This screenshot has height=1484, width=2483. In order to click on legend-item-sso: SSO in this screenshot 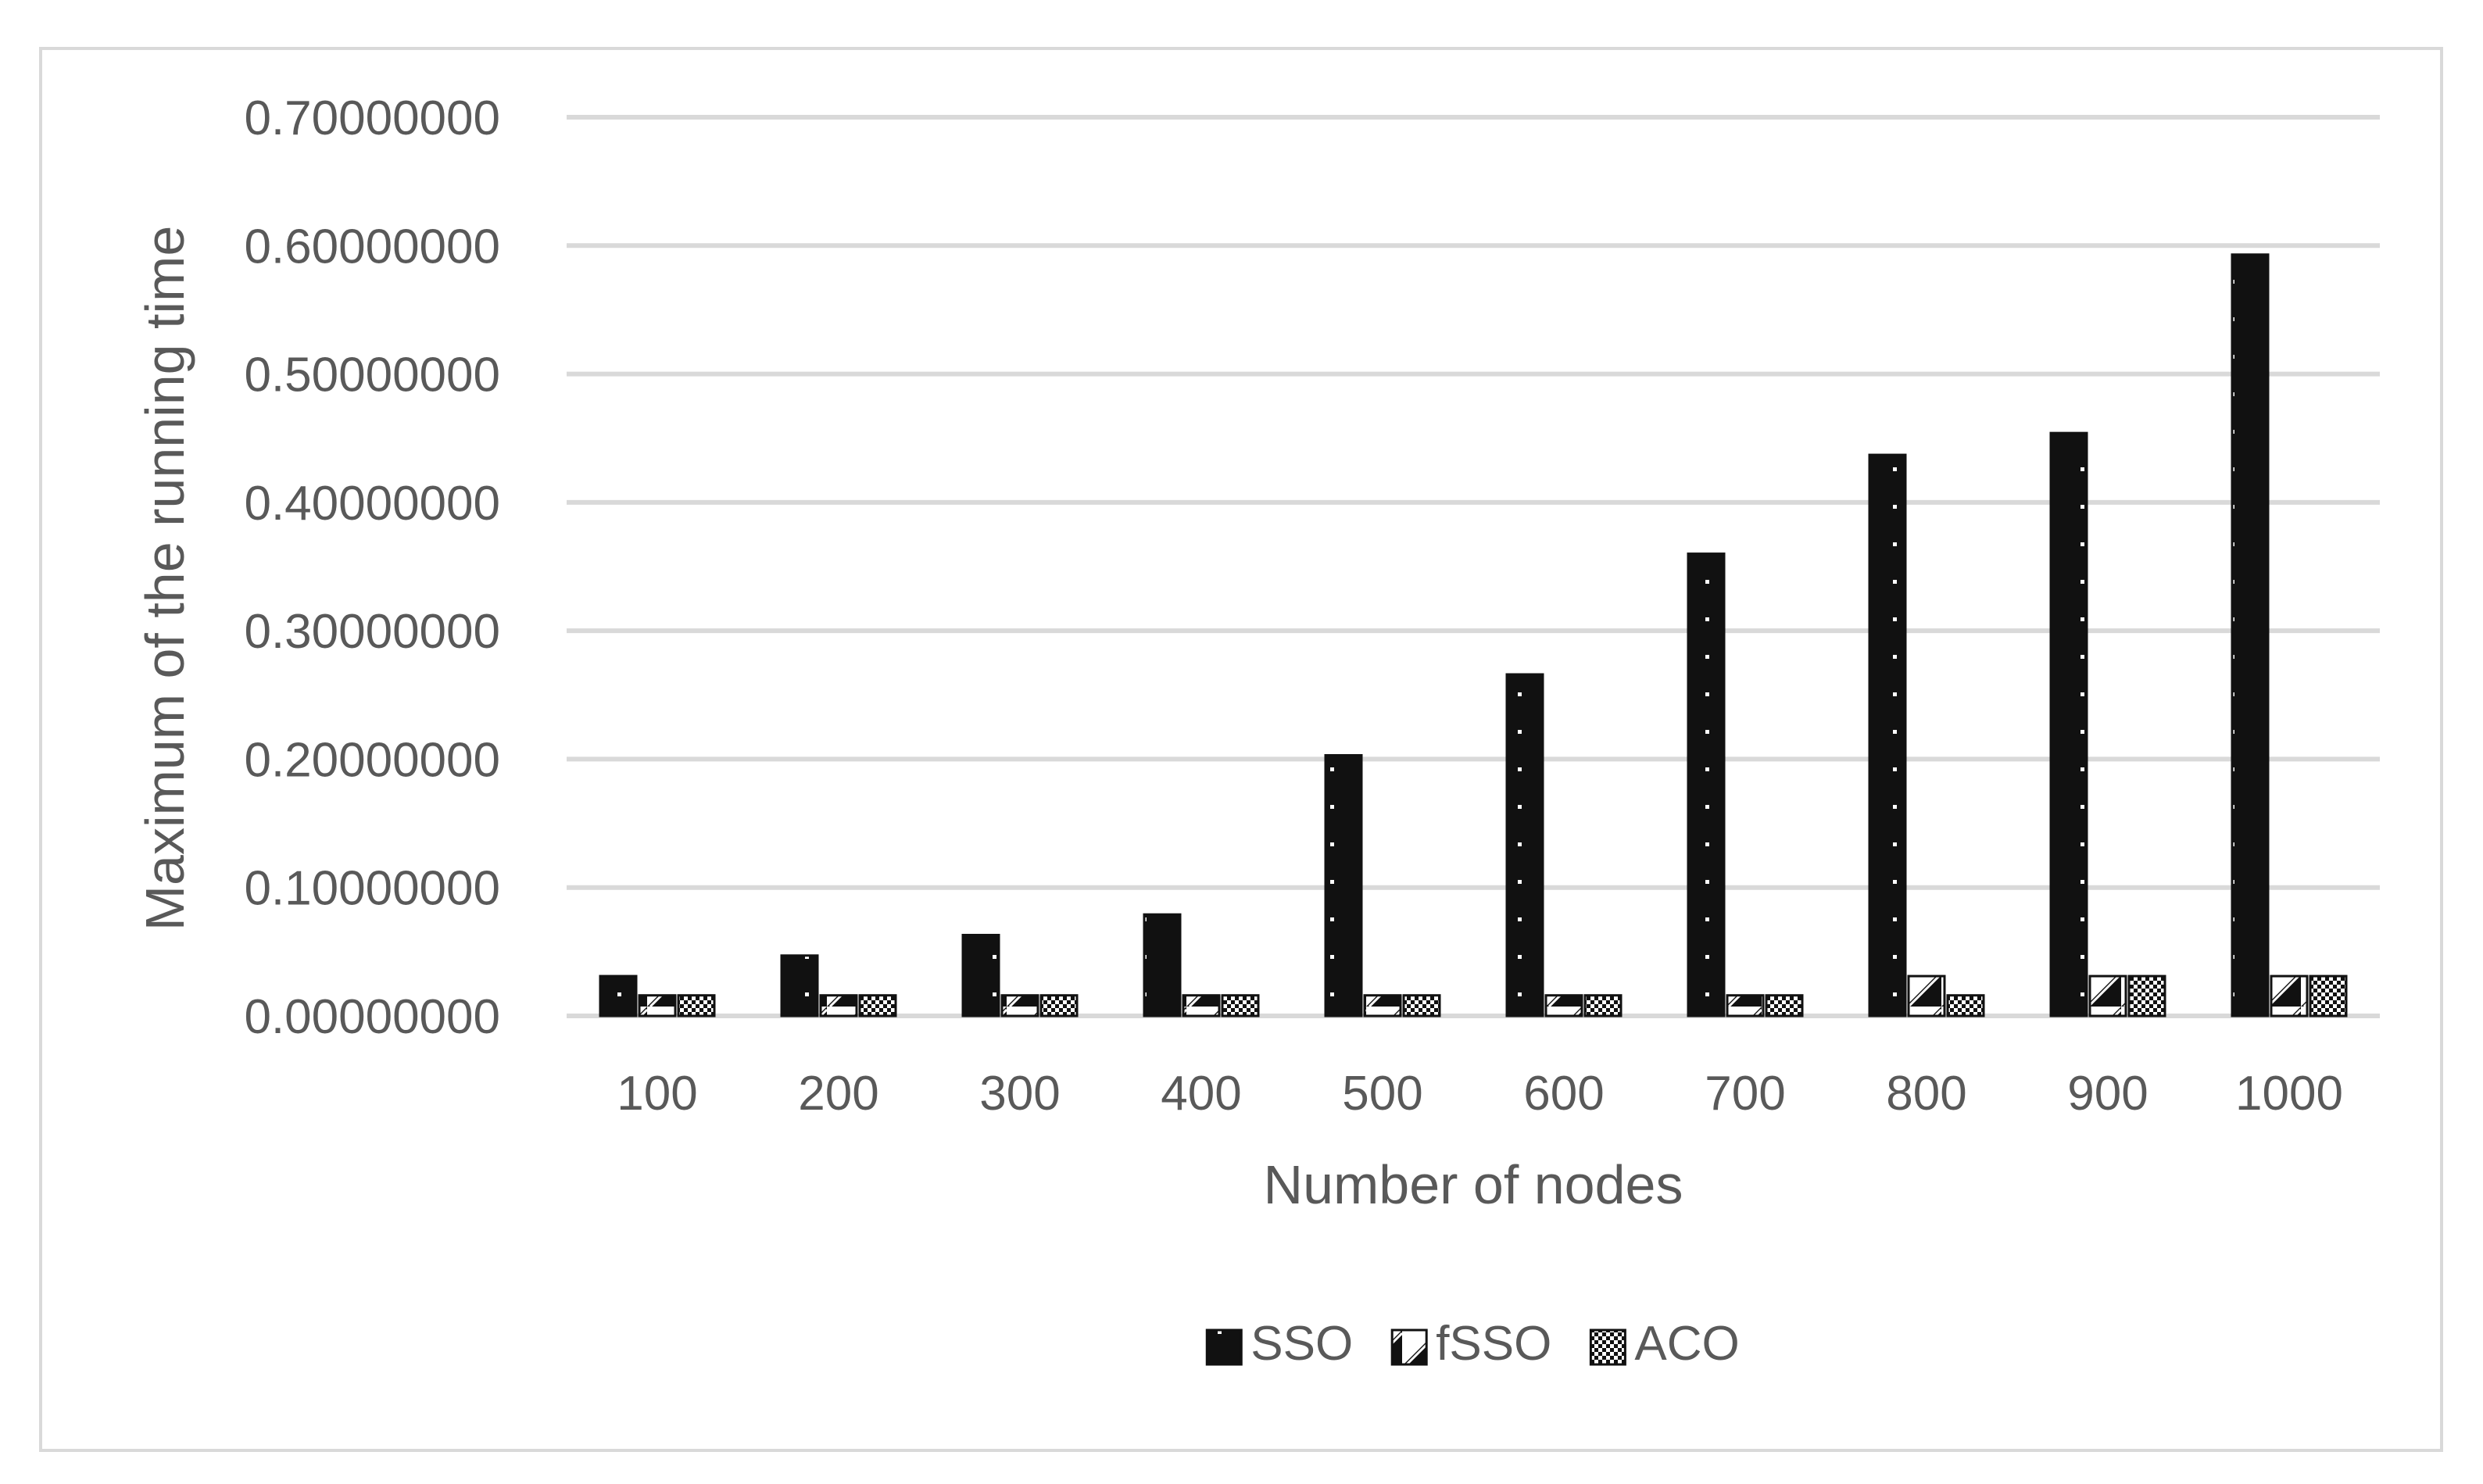, I will do `click(1279, 1344)`.